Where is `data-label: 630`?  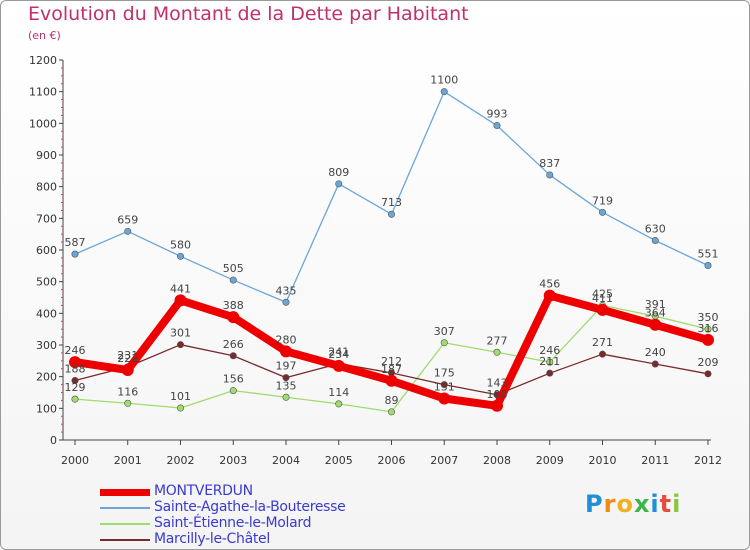 data-label: 630 is located at coordinates (655, 229).